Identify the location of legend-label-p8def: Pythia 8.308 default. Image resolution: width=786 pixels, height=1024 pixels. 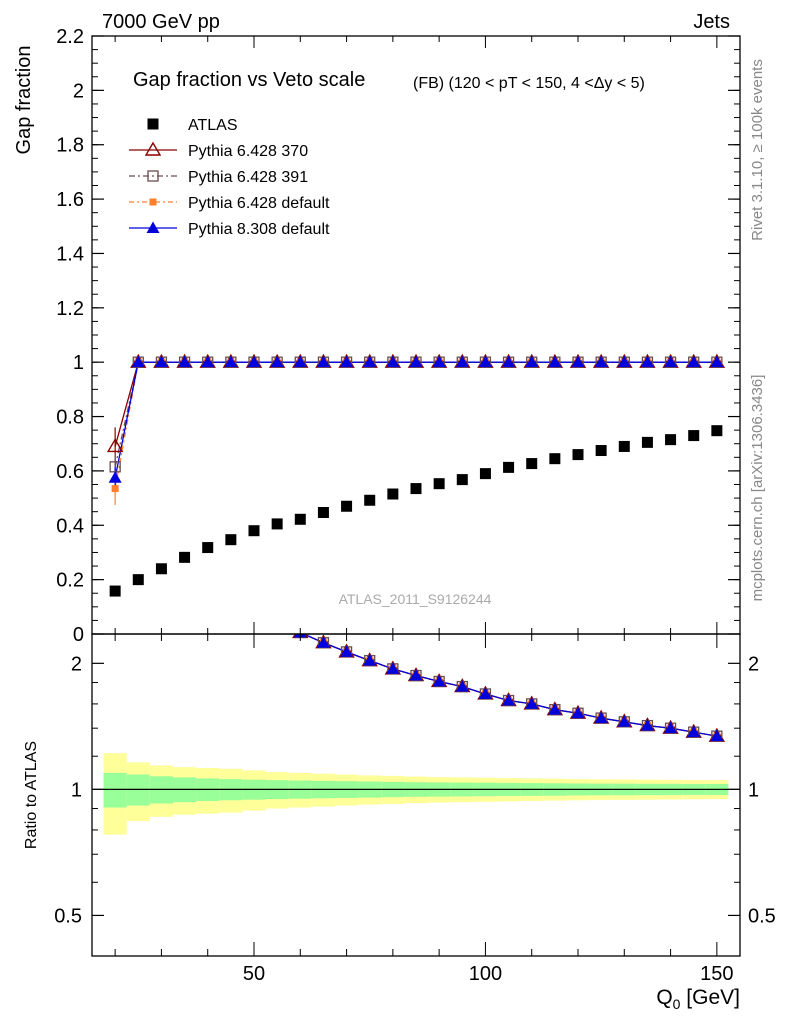
(259, 229).